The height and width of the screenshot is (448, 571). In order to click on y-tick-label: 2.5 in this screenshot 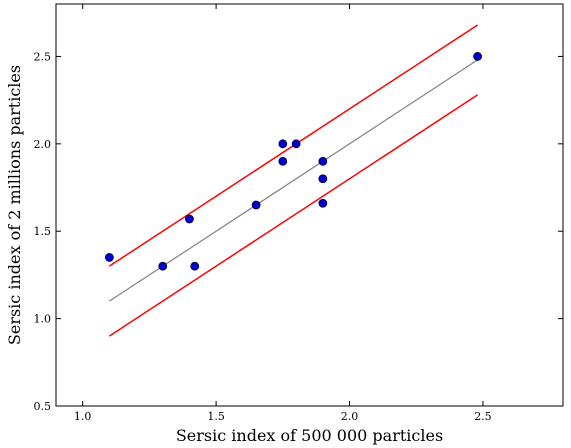, I will do `click(43, 56)`.